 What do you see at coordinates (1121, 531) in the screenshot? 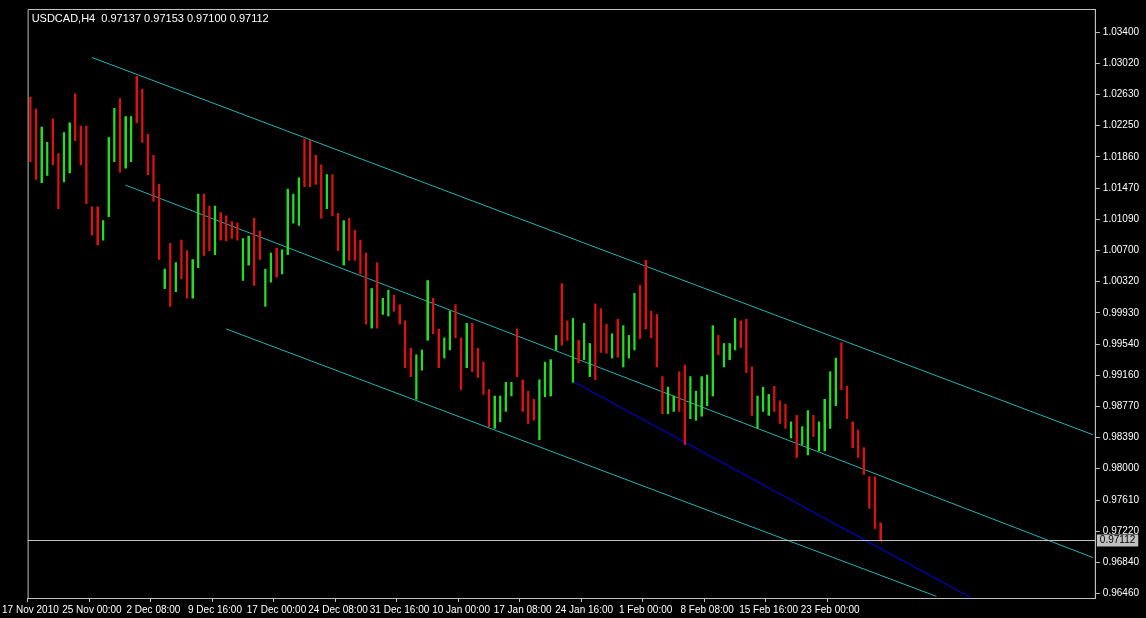
I see `y-tick-label: 0.97220` at bounding box center [1121, 531].